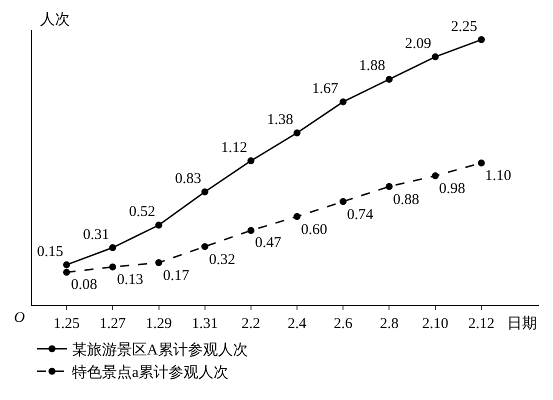 This screenshot has width=553, height=400. What do you see at coordinates (251, 324) in the screenshot?
I see `x-tick-label: 2.2` at bounding box center [251, 324].